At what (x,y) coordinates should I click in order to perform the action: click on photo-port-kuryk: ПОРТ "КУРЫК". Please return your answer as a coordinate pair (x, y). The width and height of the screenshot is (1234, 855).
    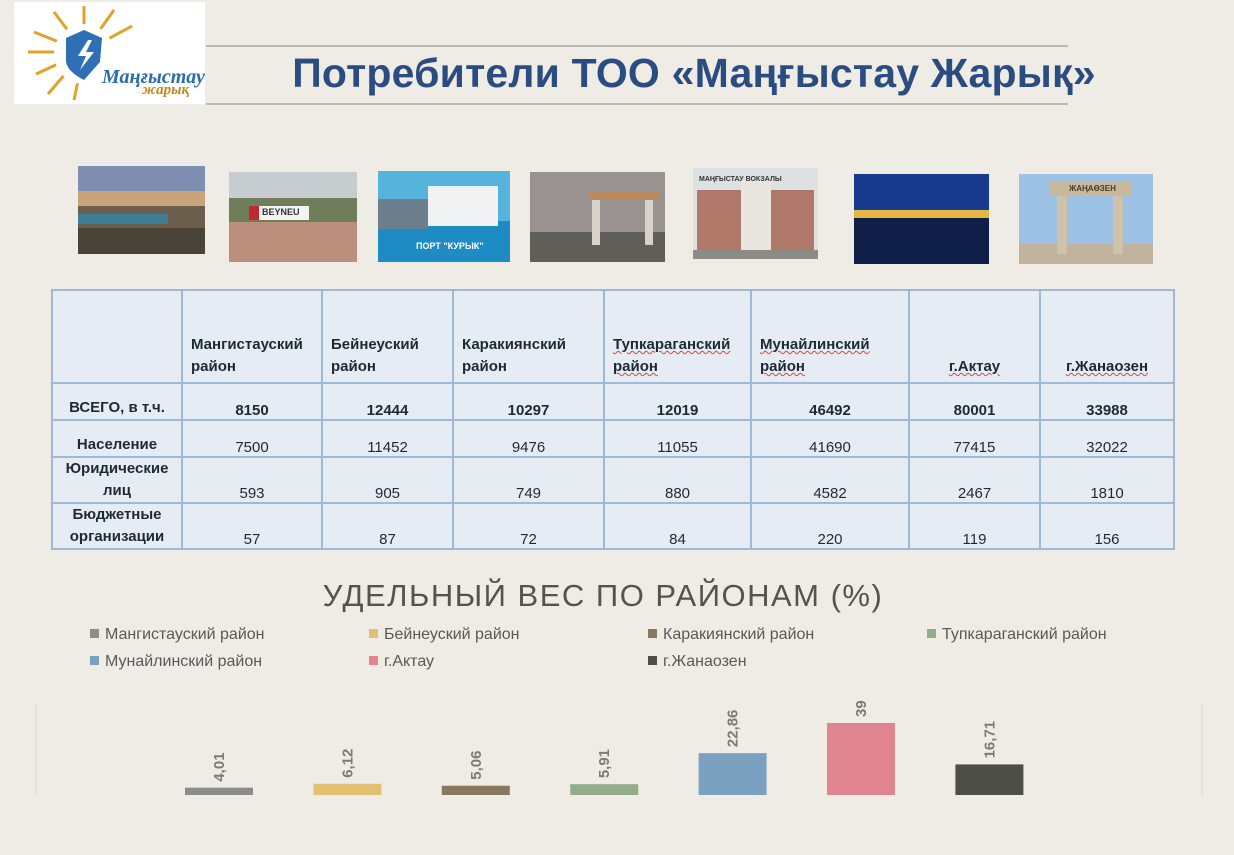
    Looking at the image, I should click on (444, 216).